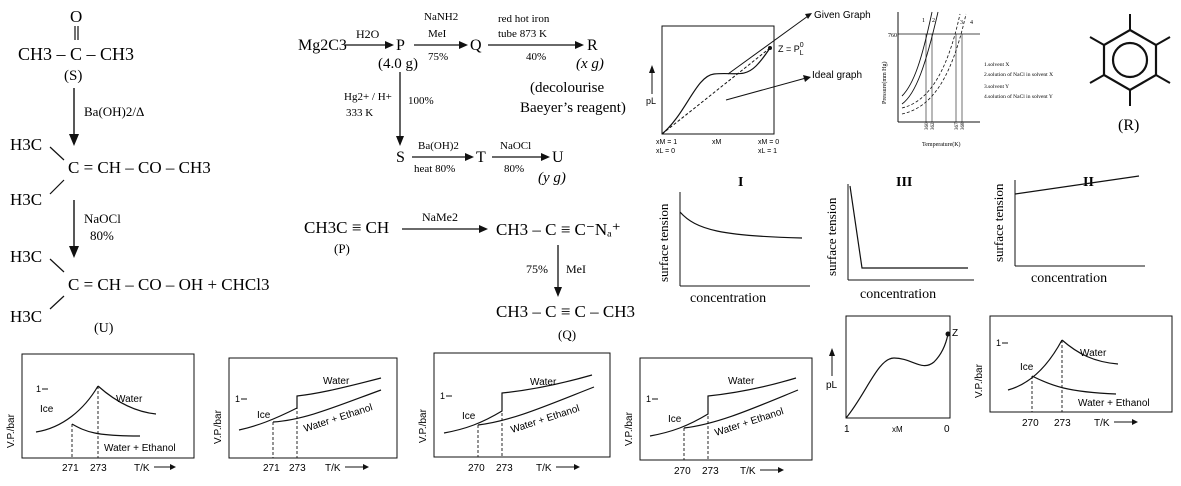 This screenshot has width=1181, height=486. What do you see at coordinates (57, 265) in the screenshot?
I see `bond-line` at bounding box center [57, 265].